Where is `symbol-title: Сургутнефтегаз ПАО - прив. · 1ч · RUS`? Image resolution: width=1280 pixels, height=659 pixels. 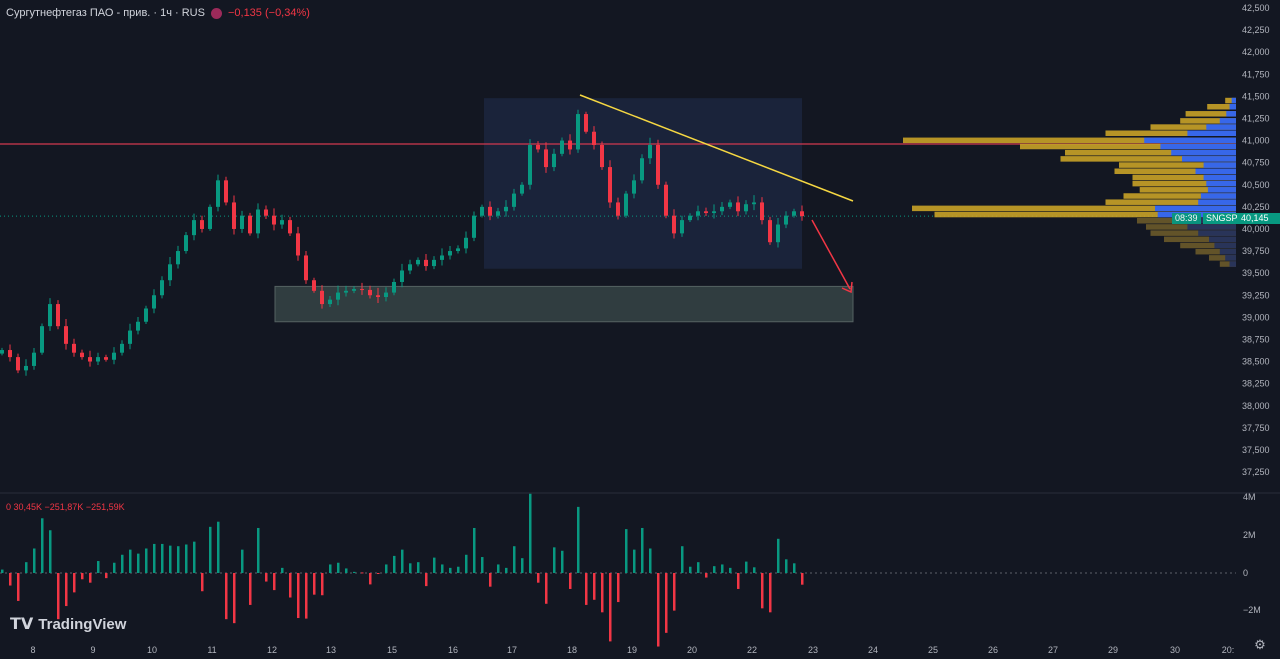
symbol-title: Сургутнефтегаз ПАО - прив. · 1ч · RUS is located at coordinates (105, 13).